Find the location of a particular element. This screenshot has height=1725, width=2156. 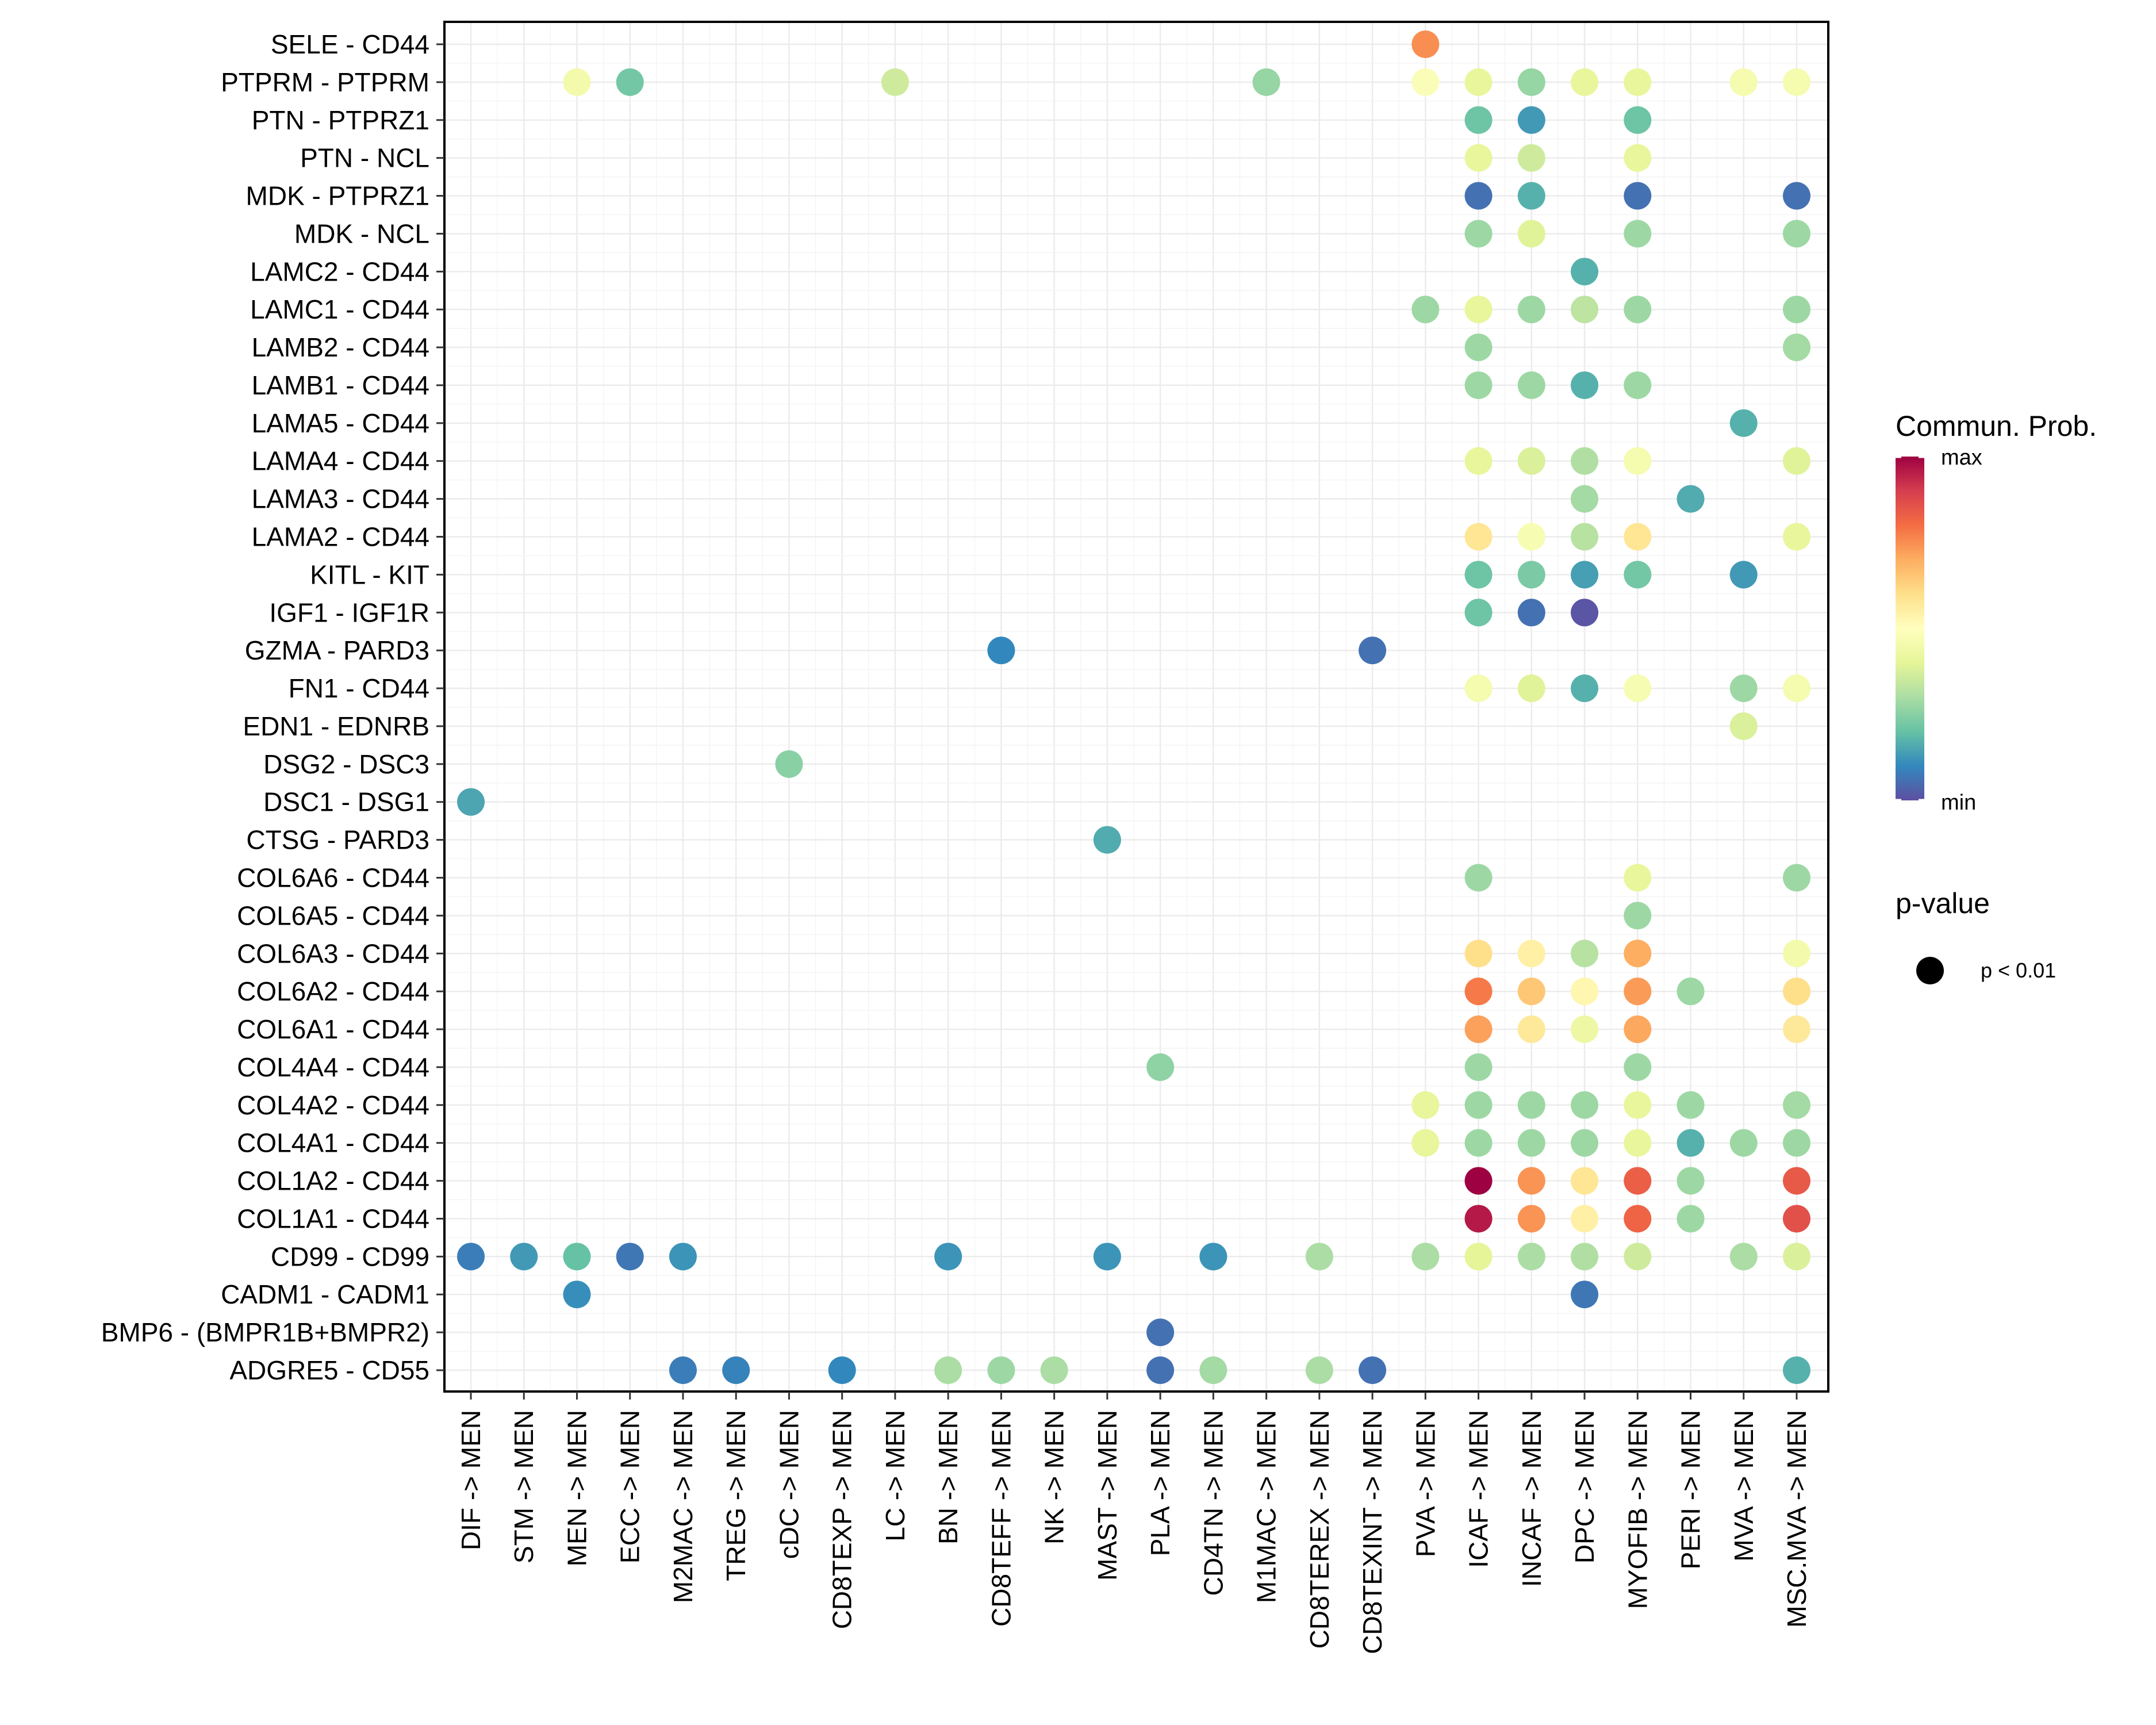

x-tick-label: LC -> MEN is located at coordinates (895, 1476).